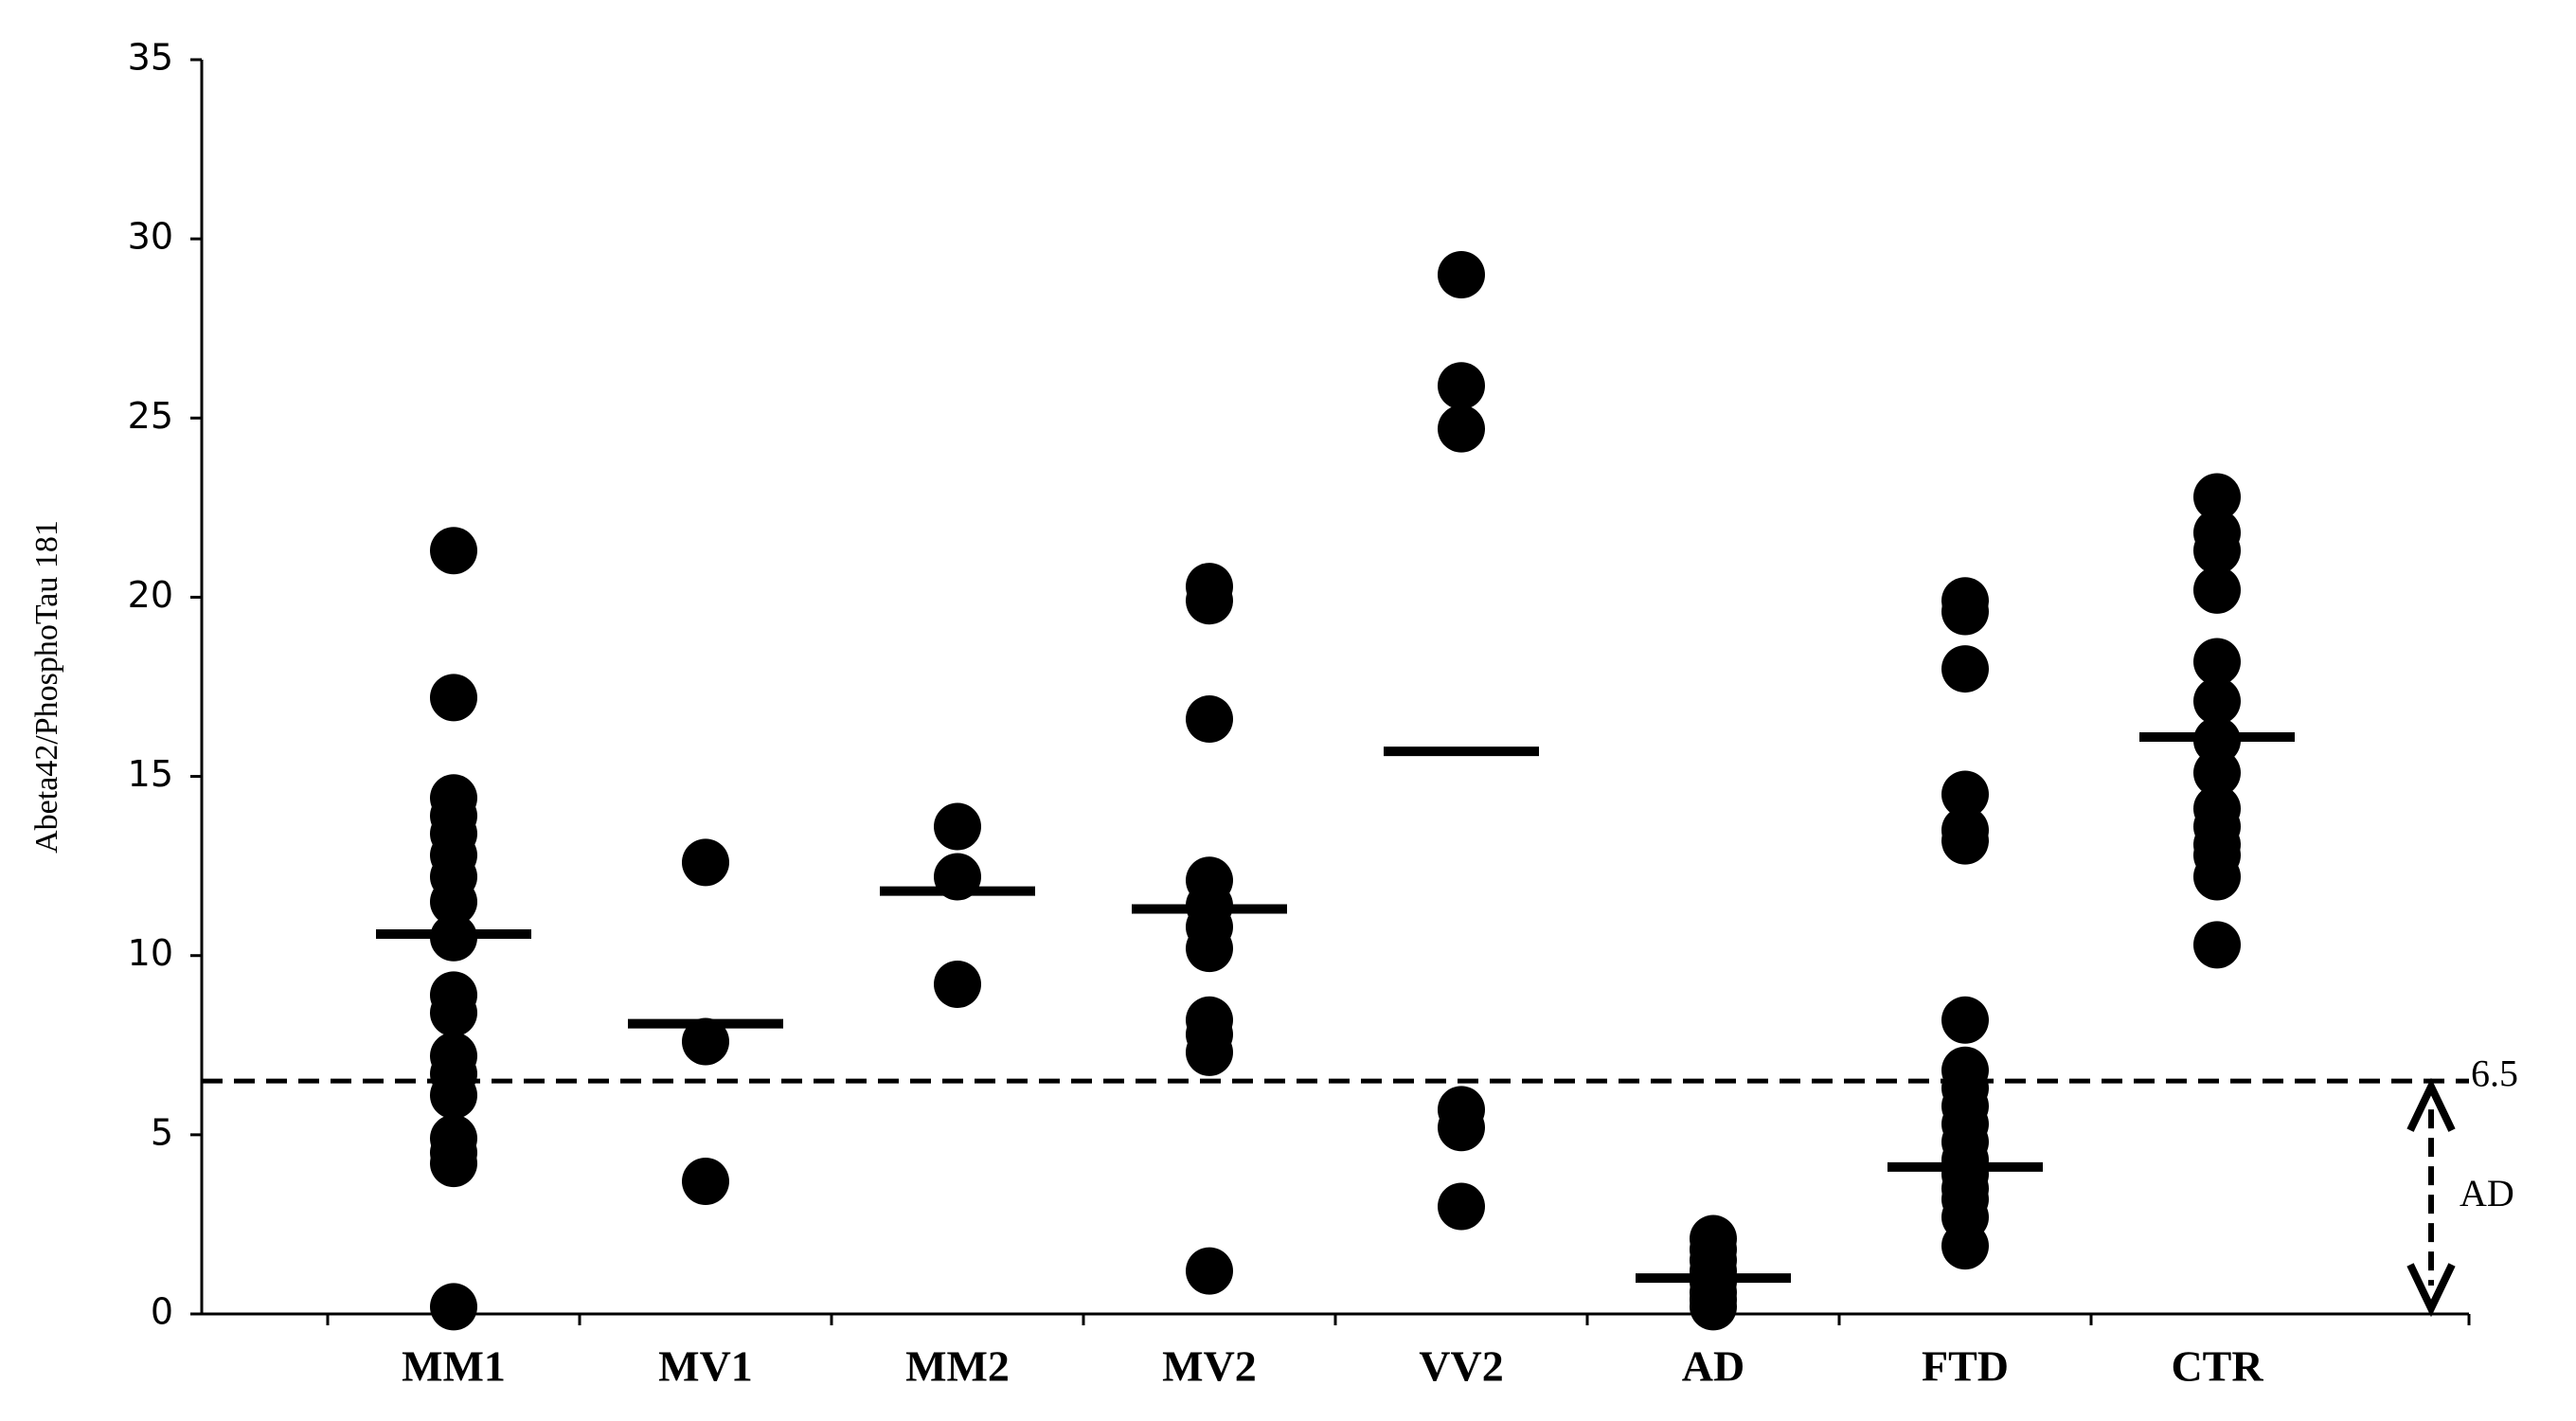 The width and height of the screenshot is (2576, 1421). Describe the element at coordinates (957, 1366) in the screenshot. I see `x-tick-label: MM2` at that location.